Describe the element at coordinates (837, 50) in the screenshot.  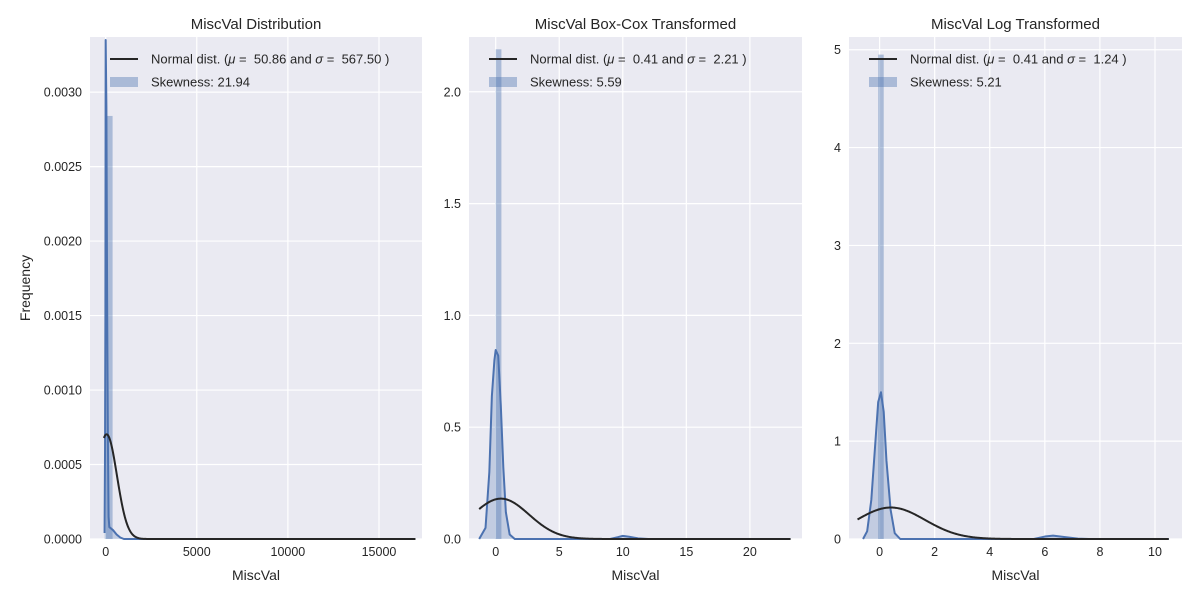
I see `y-tick-label: 5` at that location.